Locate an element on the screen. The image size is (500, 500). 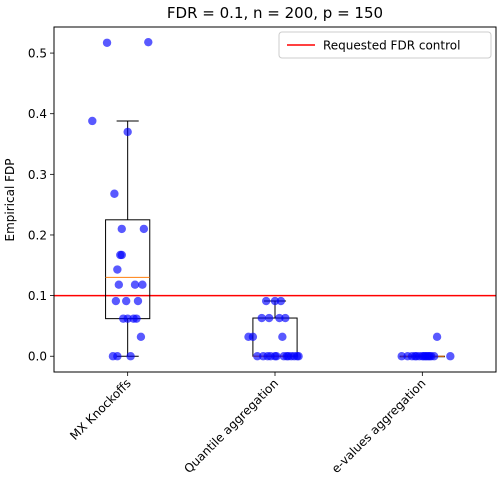
chart-title: FDR = 0.1, n = 200, p = 150 is located at coordinates (275, 13).